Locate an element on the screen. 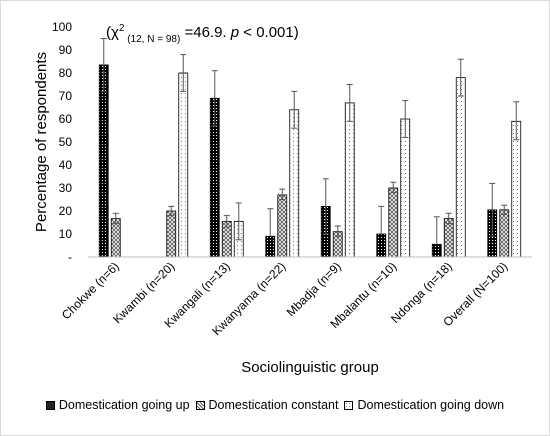 Image resolution: width=550 pixels, height=436 pixels. annotation-suffix: < 0.001) is located at coordinates (269, 32).